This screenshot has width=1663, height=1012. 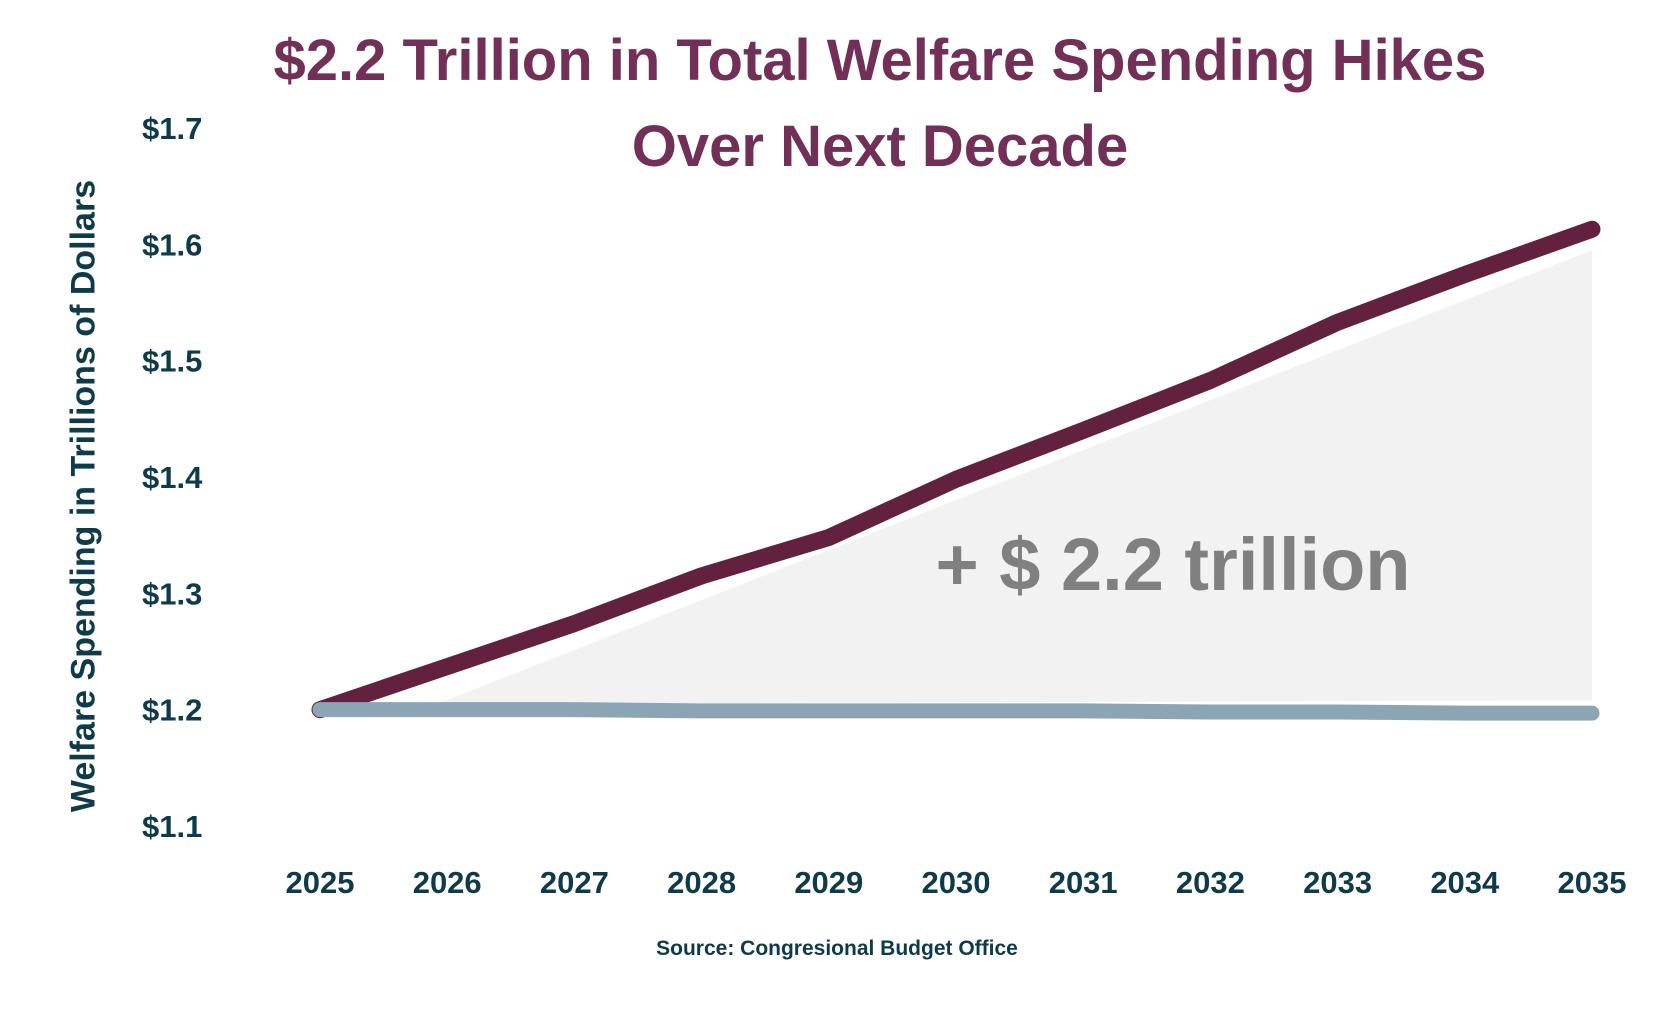 What do you see at coordinates (828, 882) in the screenshot?
I see `x-tick-label: 2029` at bounding box center [828, 882].